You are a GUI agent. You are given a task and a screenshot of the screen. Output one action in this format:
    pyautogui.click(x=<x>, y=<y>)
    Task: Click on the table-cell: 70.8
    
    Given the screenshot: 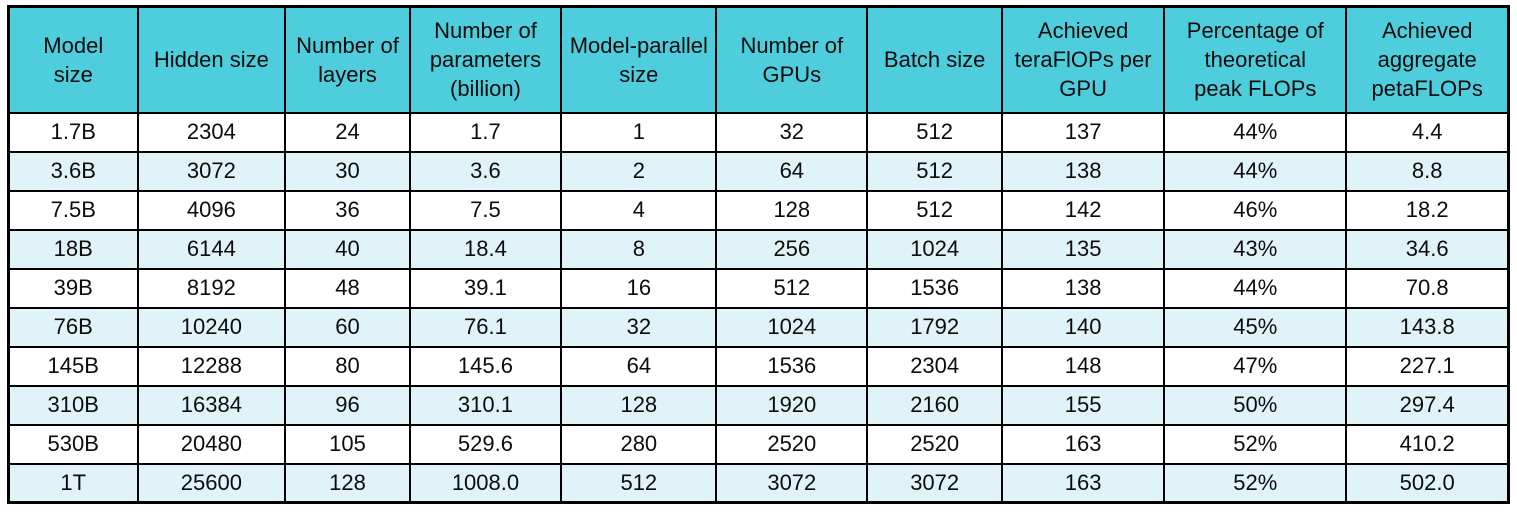 What is the action you would take?
    pyautogui.click(x=1427, y=288)
    